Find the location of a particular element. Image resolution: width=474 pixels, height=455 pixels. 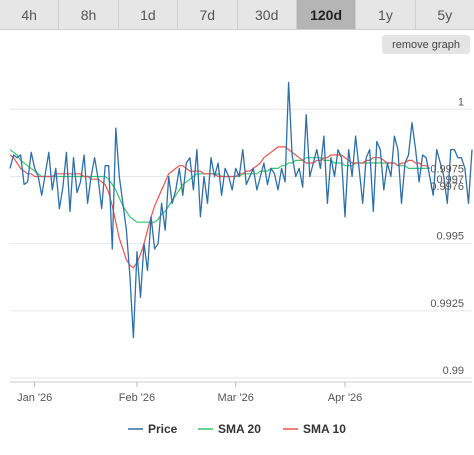

tab-7d: 7d is located at coordinates (208, 14).